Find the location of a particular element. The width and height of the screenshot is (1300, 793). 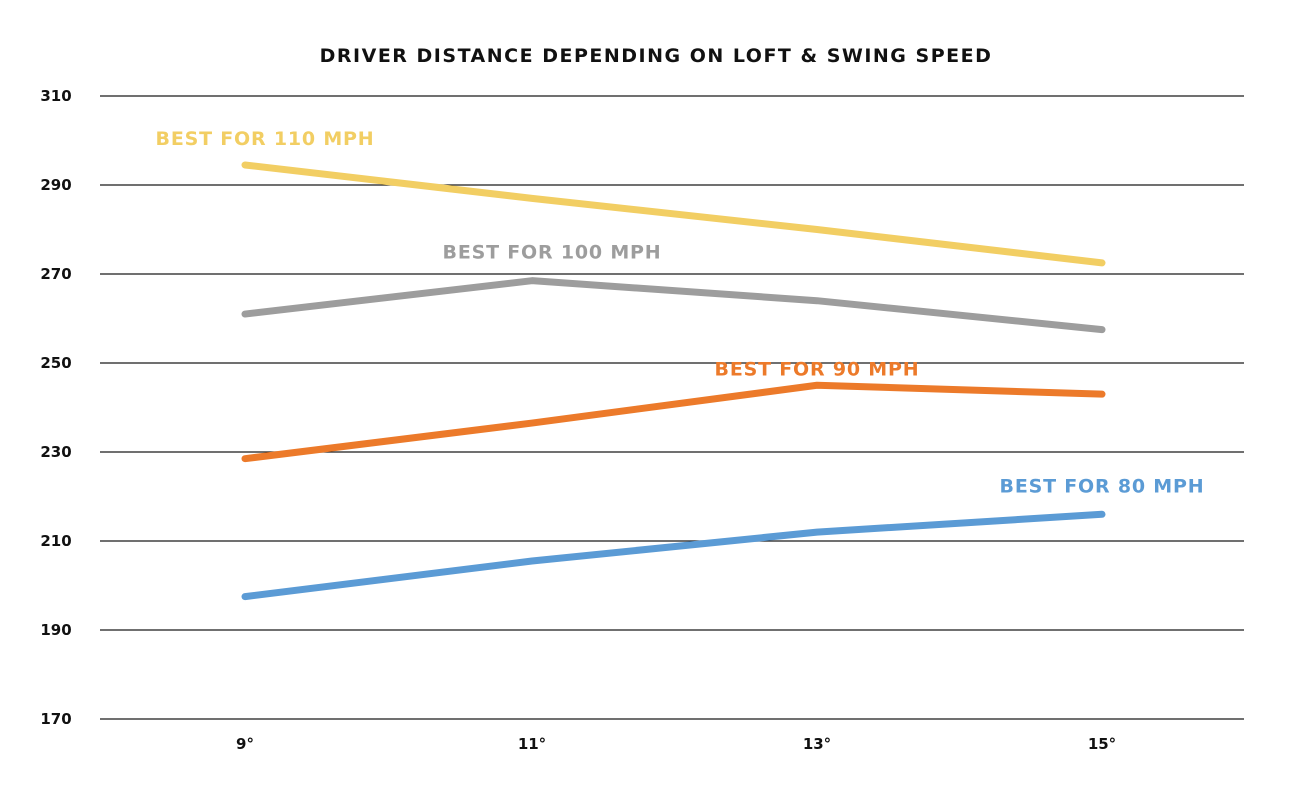

series-label-100-mph: BEST FOR 100 MPH is located at coordinates (552, 253).